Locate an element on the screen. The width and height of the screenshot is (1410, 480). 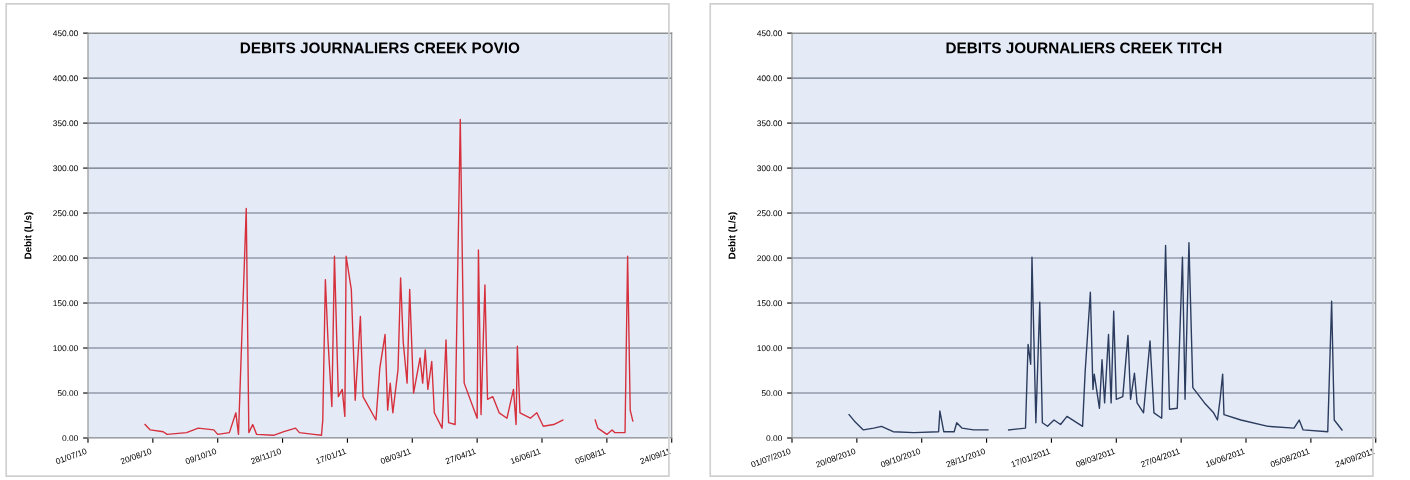
chart-title: DEBITS JOURNALIERS CREEK POVIO is located at coordinates (380, 48).